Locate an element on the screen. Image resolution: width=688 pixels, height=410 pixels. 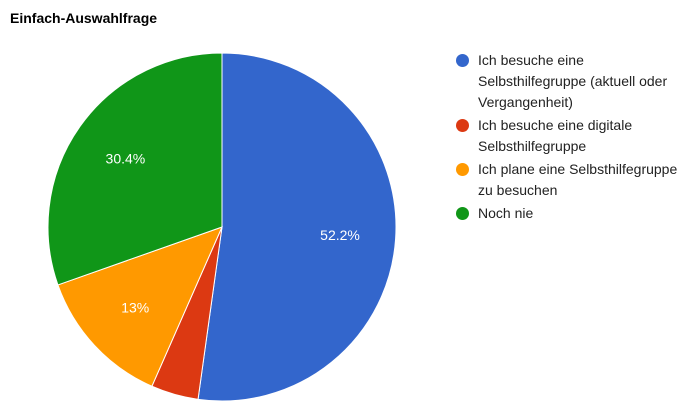
slice-label-3: 13% is located at coordinates (135, 307).